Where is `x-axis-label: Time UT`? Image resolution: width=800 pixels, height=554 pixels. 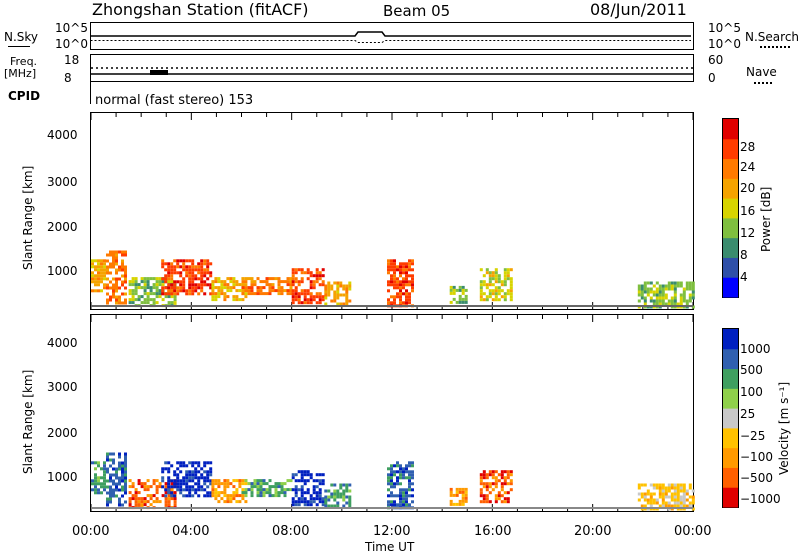 x-axis-label: Time UT is located at coordinates (390, 547).